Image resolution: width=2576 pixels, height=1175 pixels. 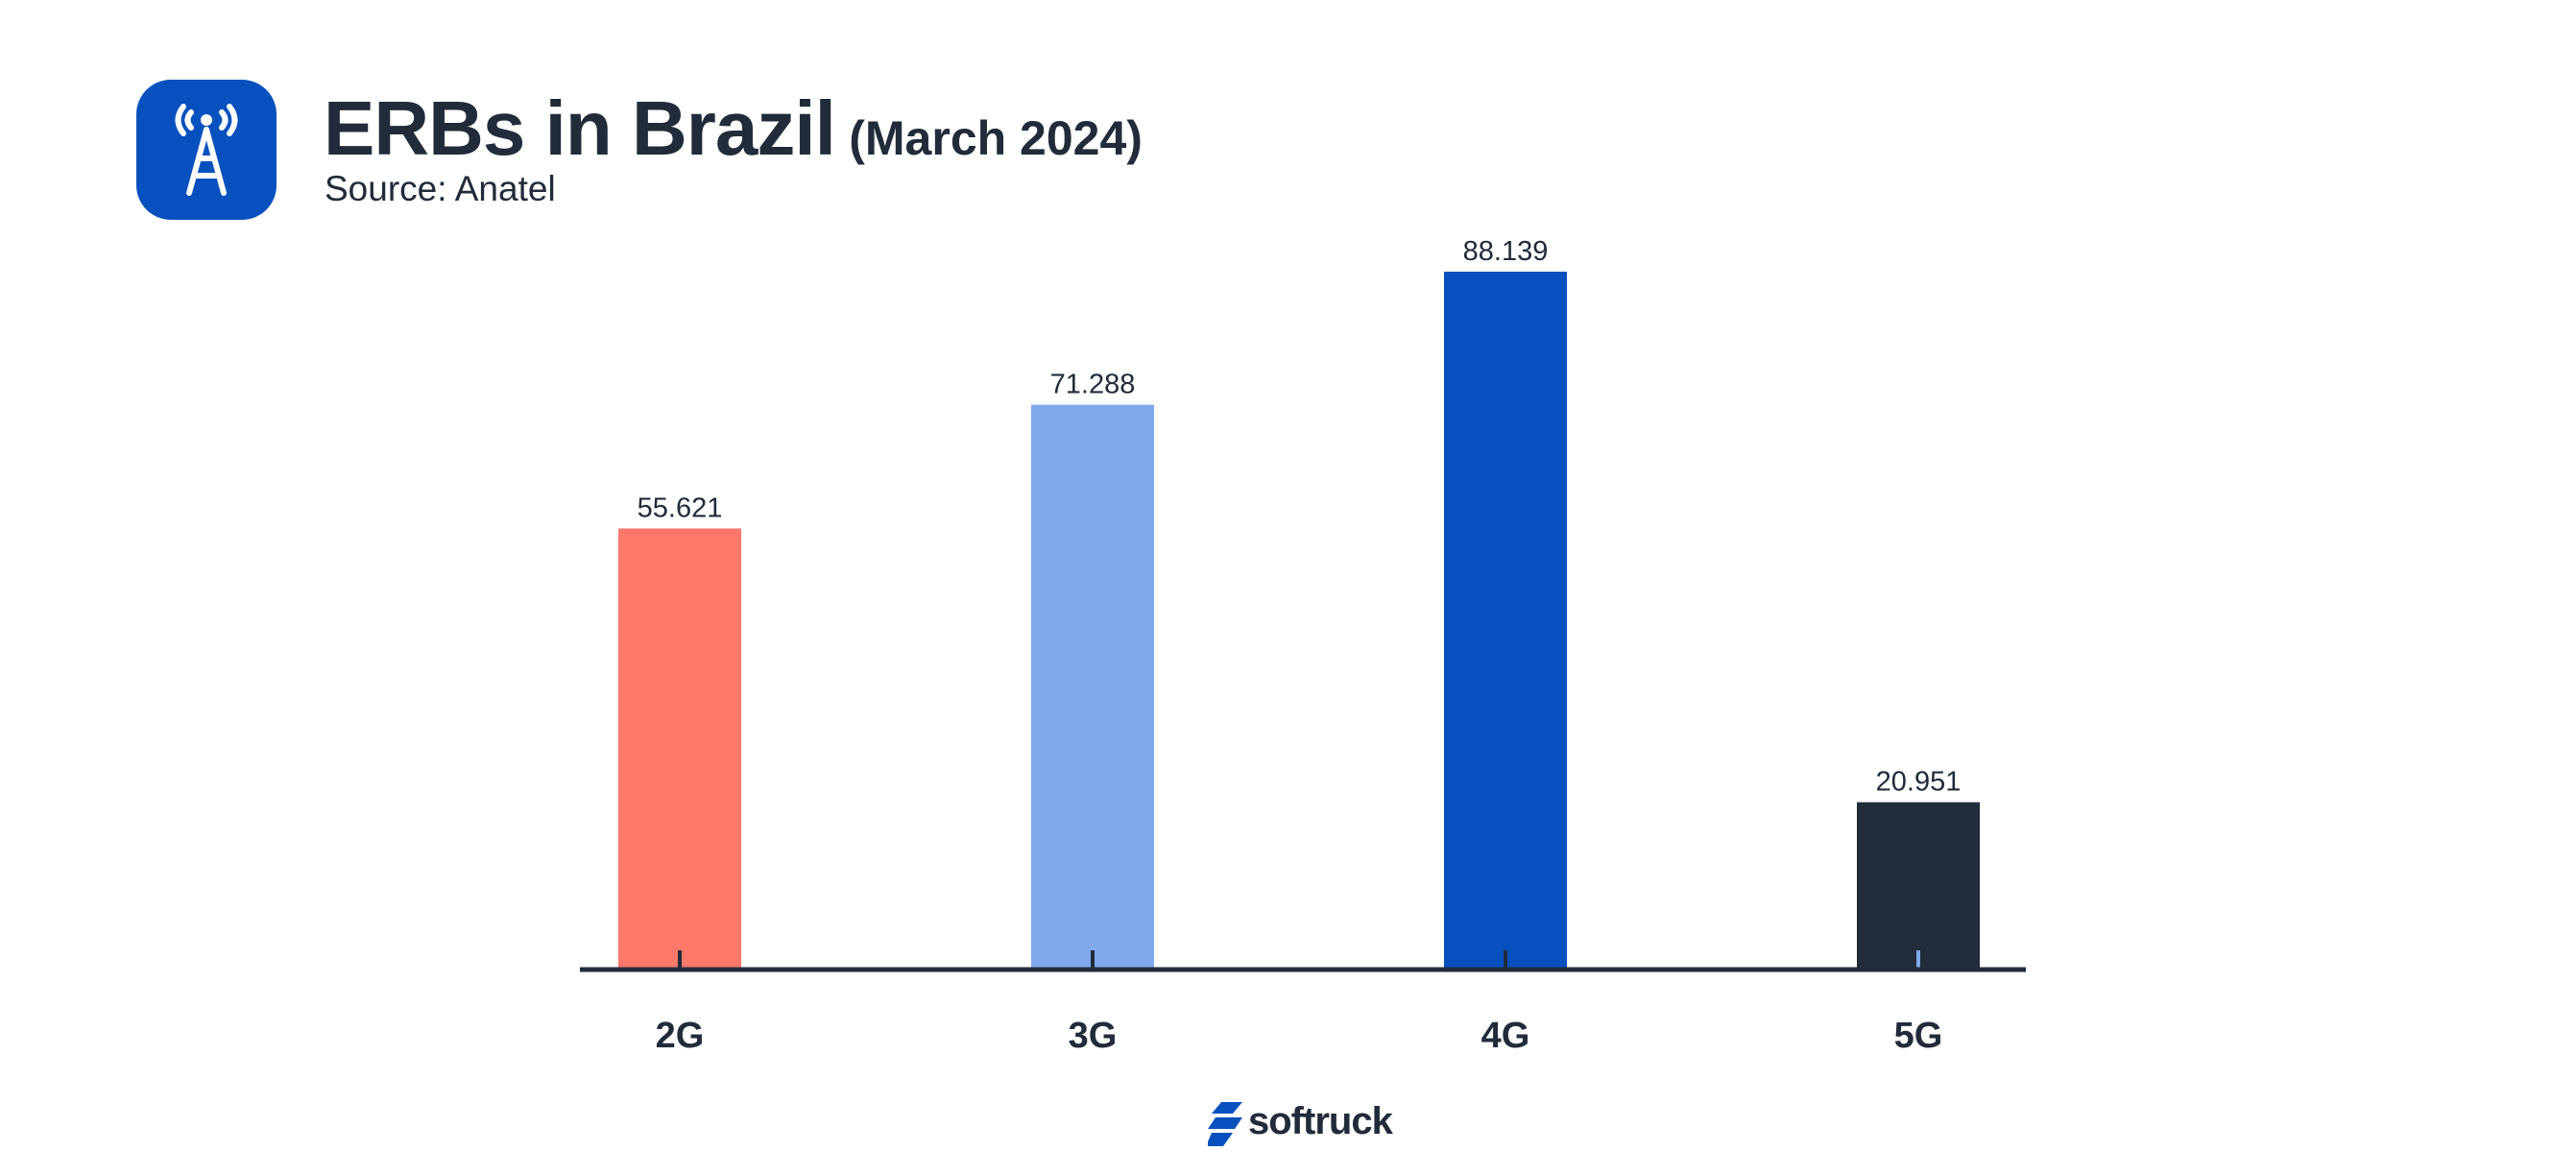 What do you see at coordinates (1093, 385) in the screenshot?
I see `data-label-3g: 71.288` at bounding box center [1093, 385].